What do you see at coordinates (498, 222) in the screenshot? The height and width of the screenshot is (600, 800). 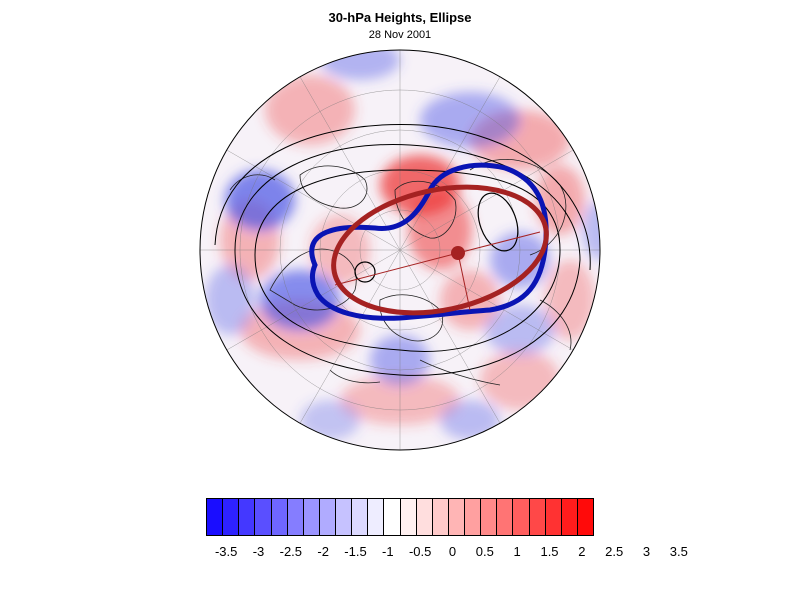 I see `low-contour` at bounding box center [498, 222].